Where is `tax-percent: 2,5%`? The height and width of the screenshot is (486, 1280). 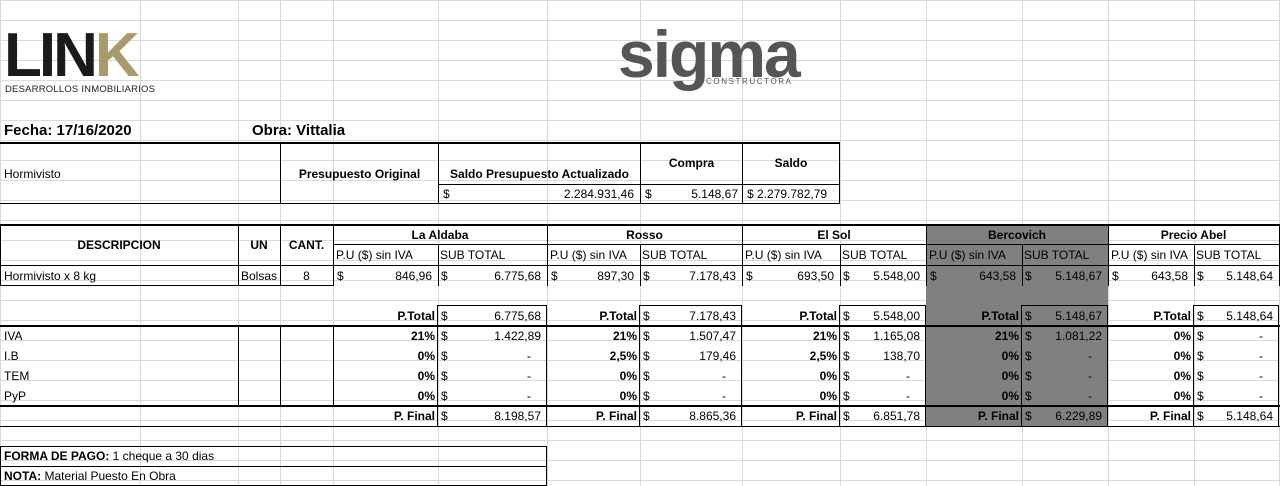 tax-percent: 2,5% is located at coordinates (623, 356).